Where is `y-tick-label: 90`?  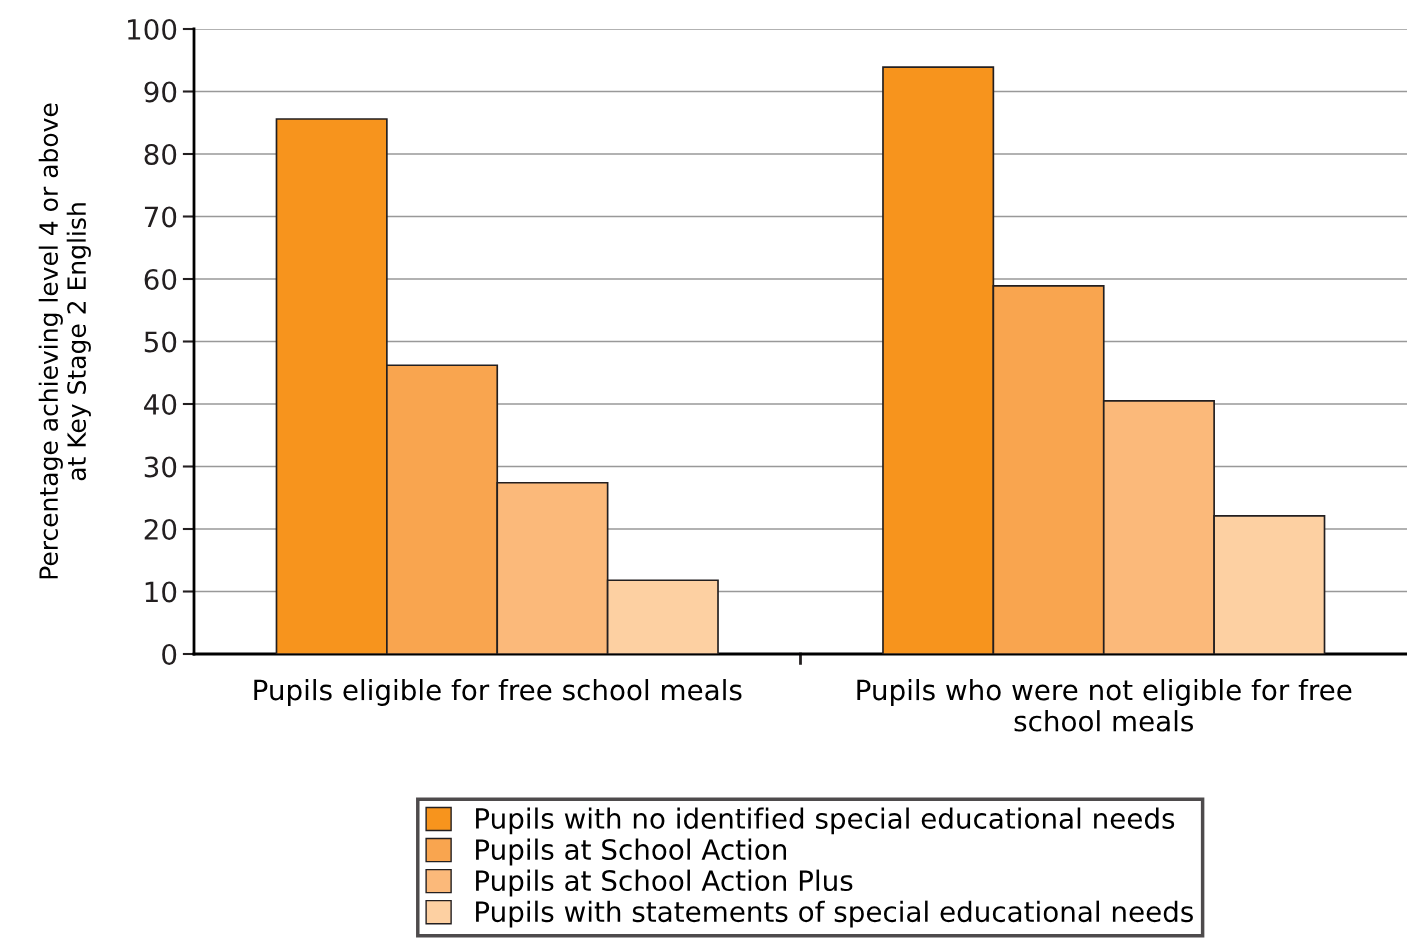 y-tick-label: 90 is located at coordinates (160, 92).